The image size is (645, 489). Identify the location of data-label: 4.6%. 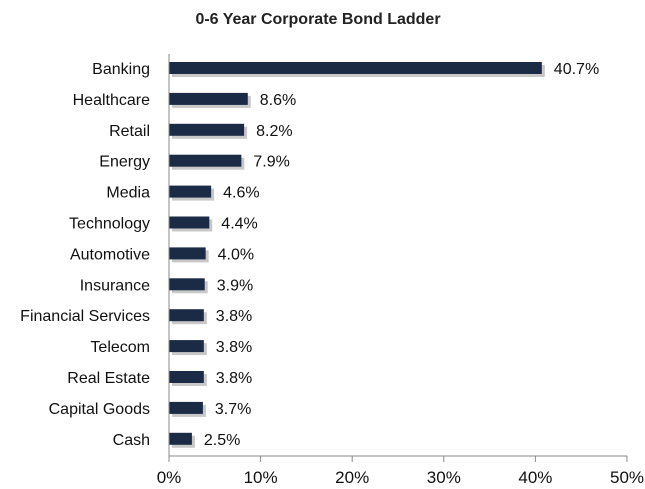
(241, 193).